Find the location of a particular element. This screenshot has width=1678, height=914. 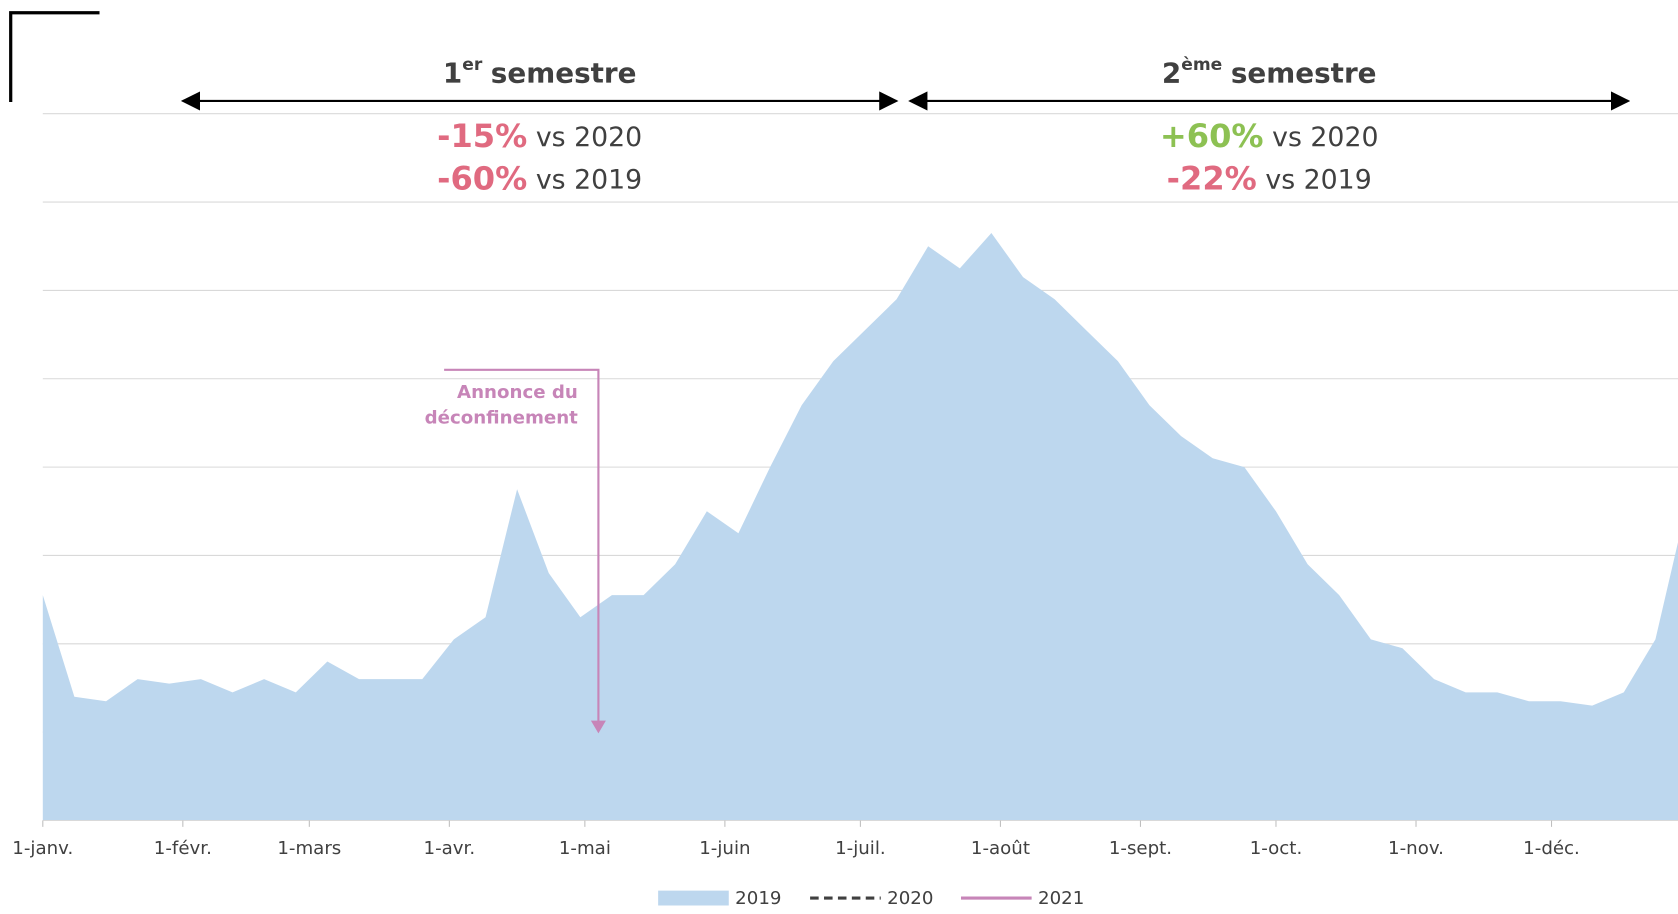

semester-stat: -60% vs 2019 is located at coordinates (539, 179).